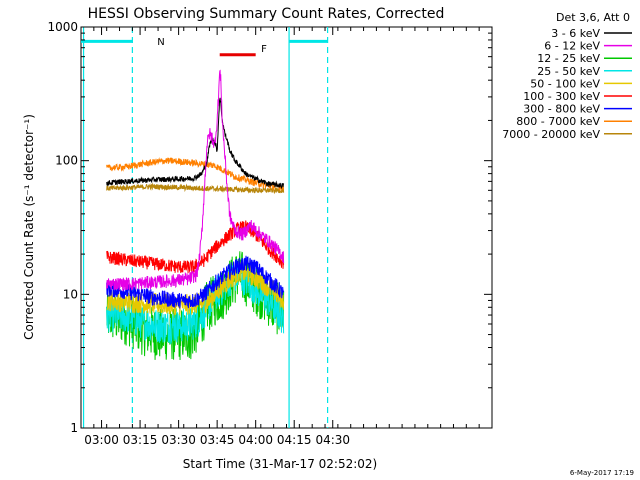 This screenshot has height=480, width=640. What do you see at coordinates (565, 83) in the screenshot?
I see `legend-label: 50 - 100 keV` at bounding box center [565, 83].